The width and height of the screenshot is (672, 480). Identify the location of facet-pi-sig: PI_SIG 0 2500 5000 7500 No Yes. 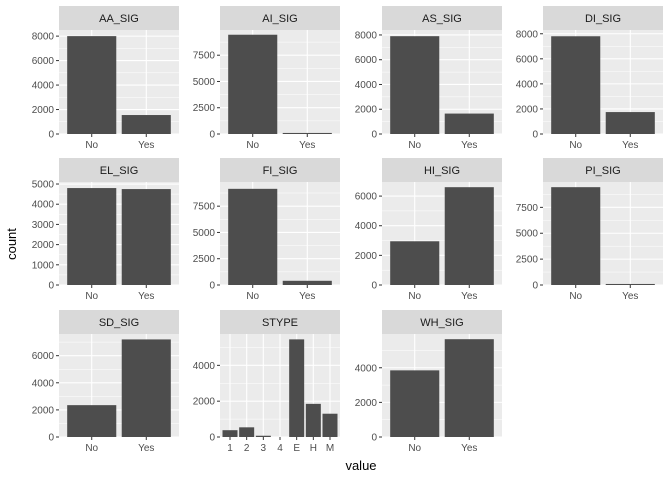
(589, 230).